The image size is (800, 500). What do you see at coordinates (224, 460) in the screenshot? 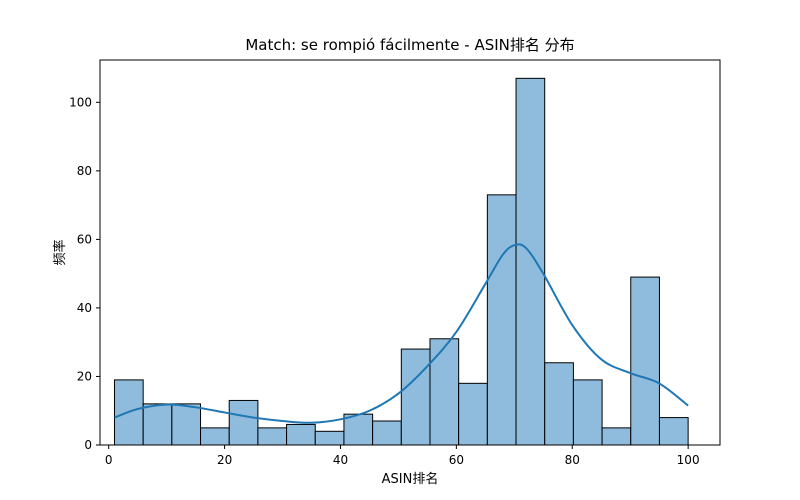
I see `x-tick-label: 20` at bounding box center [224, 460].